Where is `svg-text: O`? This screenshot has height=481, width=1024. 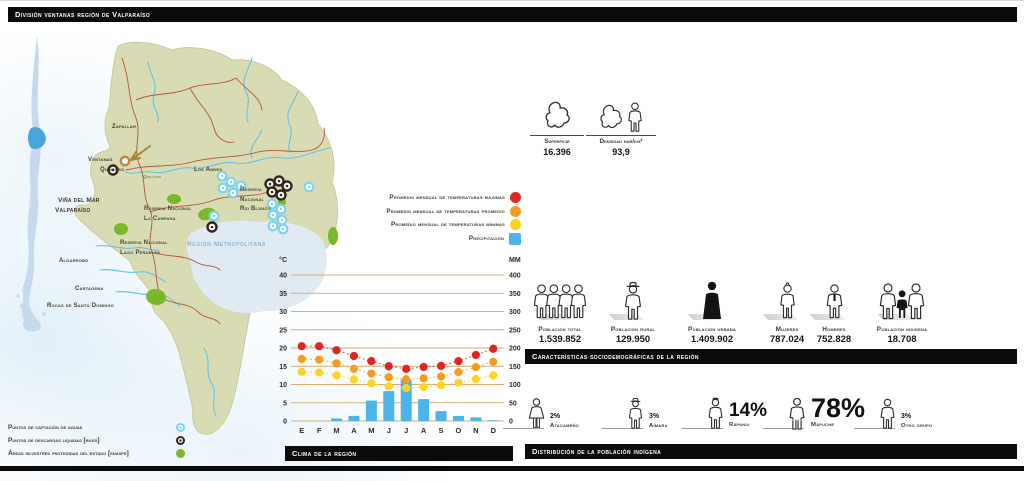
svg-text: O is located at coordinates (459, 430).